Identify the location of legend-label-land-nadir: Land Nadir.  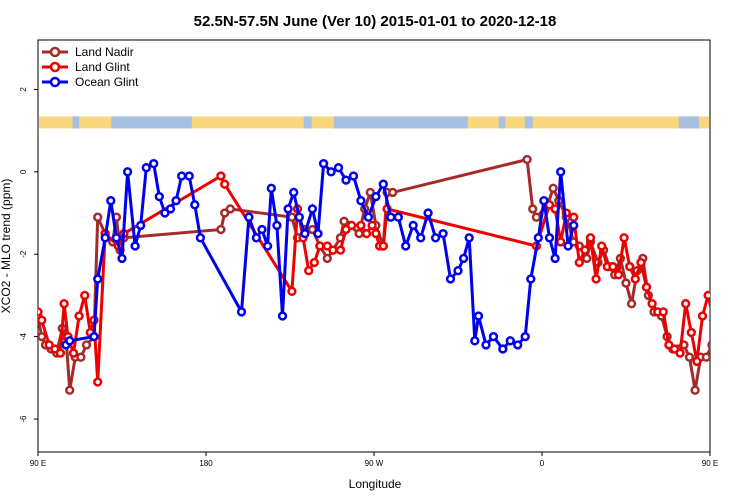
(104, 52).